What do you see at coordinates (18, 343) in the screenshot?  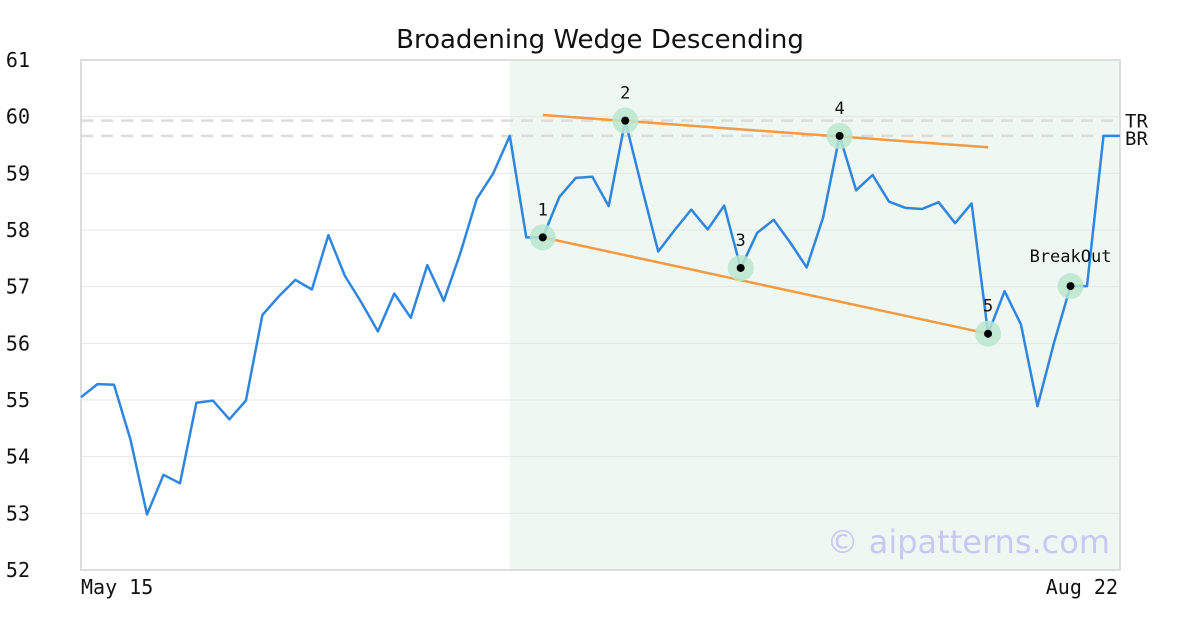 I see `y-tick-label: 56` at bounding box center [18, 343].